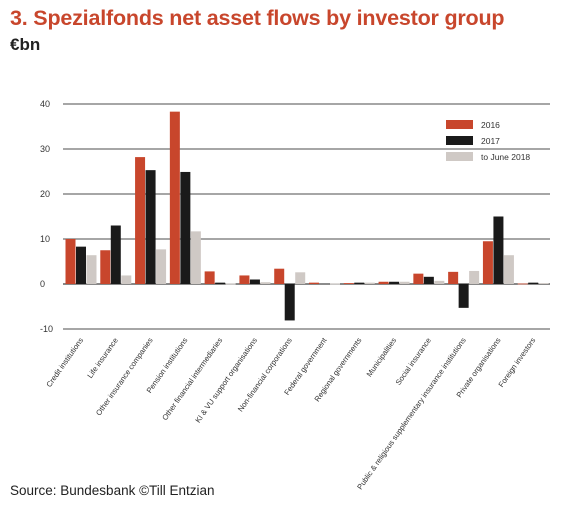  What do you see at coordinates (46, 329) in the screenshot?
I see `y-tick-label: -10` at bounding box center [46, 329].